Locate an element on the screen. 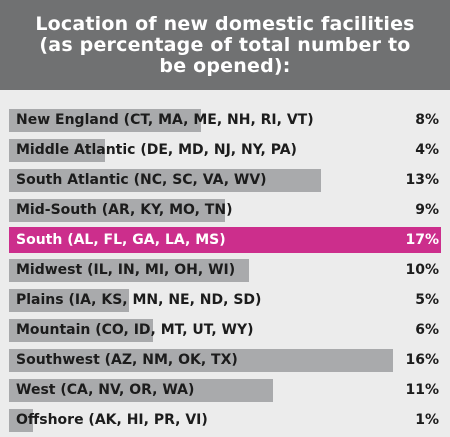  bar-row: South Atlantic (NC, SC, VA, WV) 13% is located at coordinates (225, 180).